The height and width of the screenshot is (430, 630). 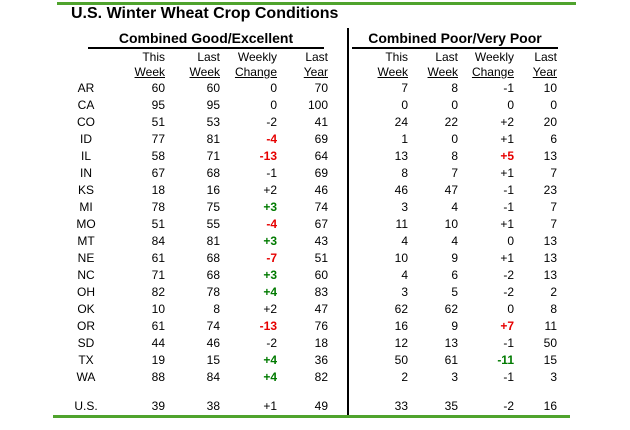 What do you see at coordinates (454, 258) in the screenshot?
I see `poor-very-poor-last-week: 9` at bounding box center [454, 258].